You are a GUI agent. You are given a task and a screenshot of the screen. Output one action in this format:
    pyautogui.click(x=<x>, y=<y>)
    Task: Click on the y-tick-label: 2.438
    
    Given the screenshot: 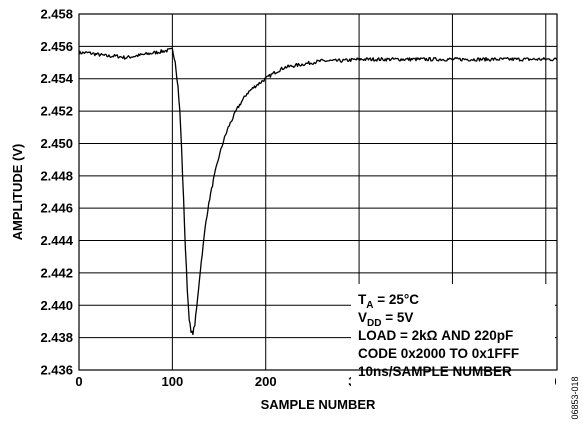 What is the action you would take?
    pyautogui.click(x=56, y=337)
    